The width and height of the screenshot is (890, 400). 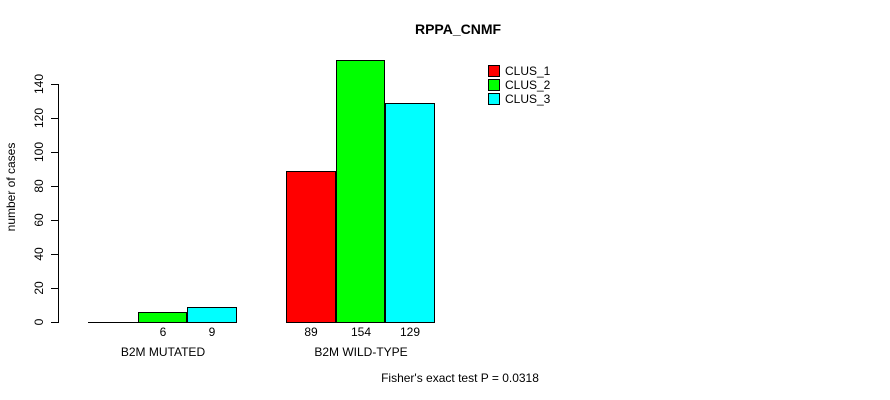 What do you see at coordinates (212, 315) in the screenshot?
I see `bar-clus_3-b2m-mutated` at bounding box center [212, 315].